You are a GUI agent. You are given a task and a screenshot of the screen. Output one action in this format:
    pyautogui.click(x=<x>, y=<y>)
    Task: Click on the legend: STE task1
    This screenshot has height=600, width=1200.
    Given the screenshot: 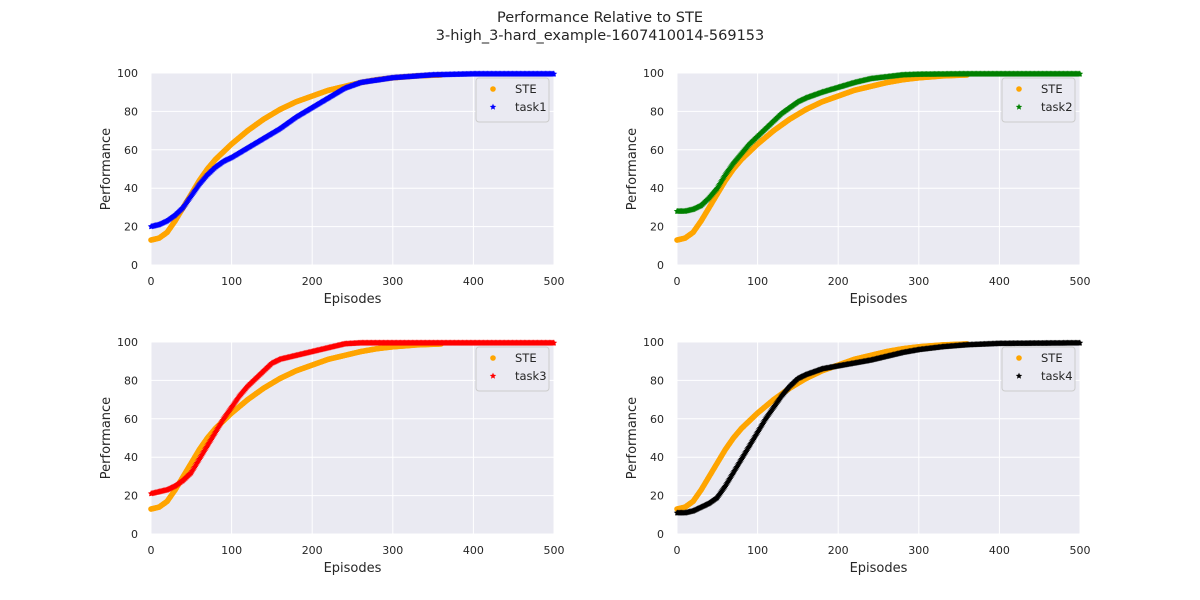 What is the action you would take?
    pyautogui.click(x=512, y=100)
    